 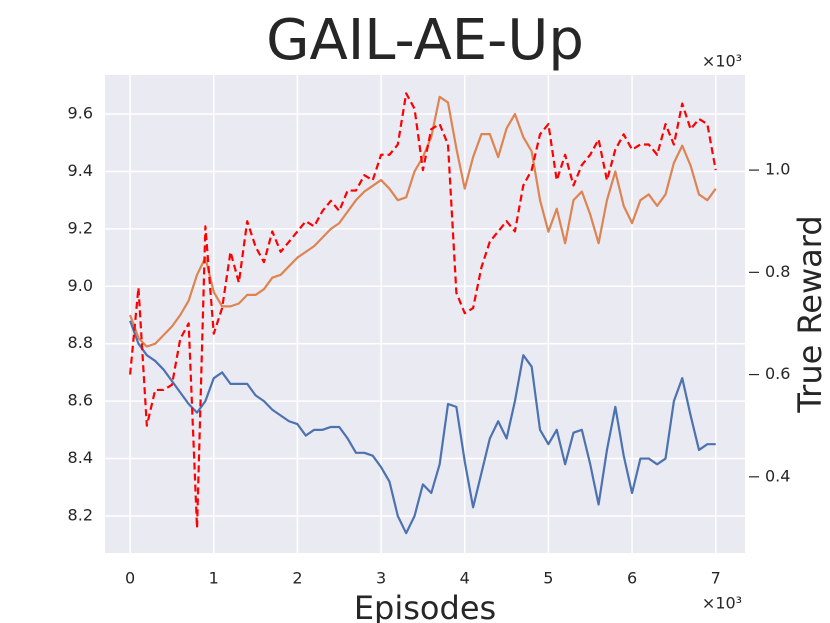 What do you see at coordinates (777, 169) in the screenshot?
I see `y2-tick-label: 1.0` at bounding box center [777, 169].